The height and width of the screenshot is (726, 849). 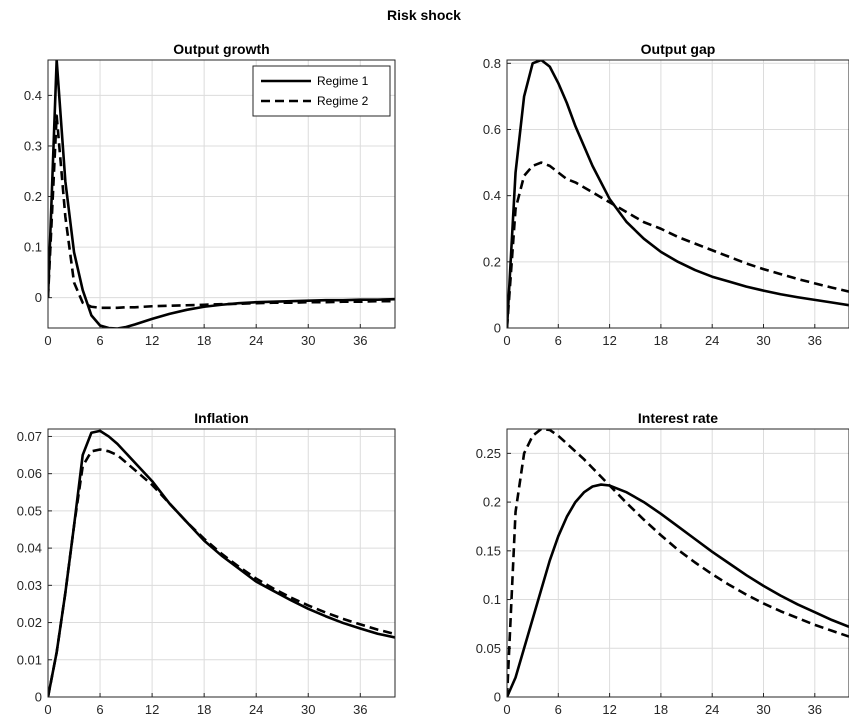 I want to click on inflation-xtick-label: 0, so click(x=47, y=709).